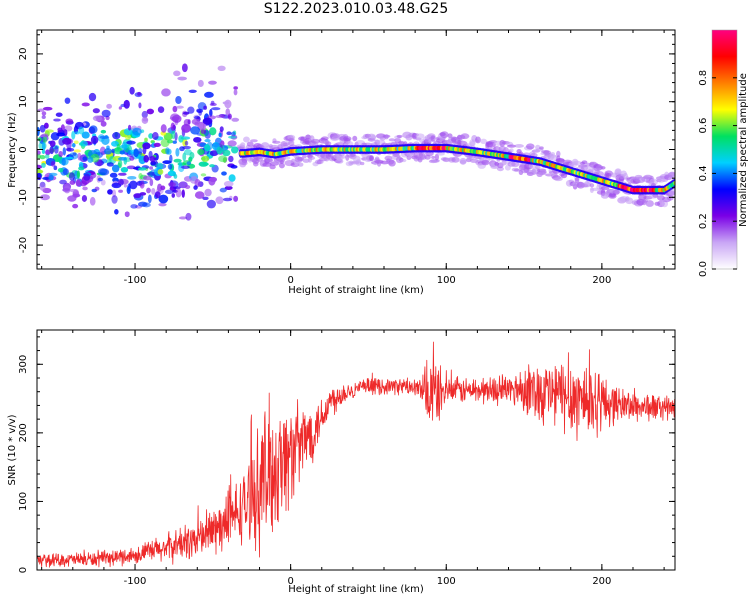  I want to click on colorbar-label: Normalized spectral amplitude, so click(743, 150).